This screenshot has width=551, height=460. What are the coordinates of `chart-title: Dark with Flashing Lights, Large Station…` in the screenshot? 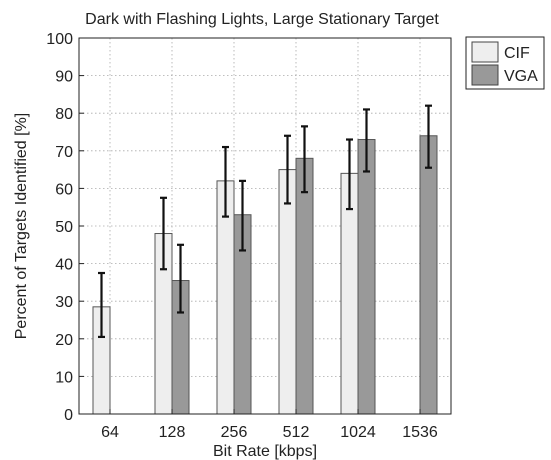 It's located at (262, 19).